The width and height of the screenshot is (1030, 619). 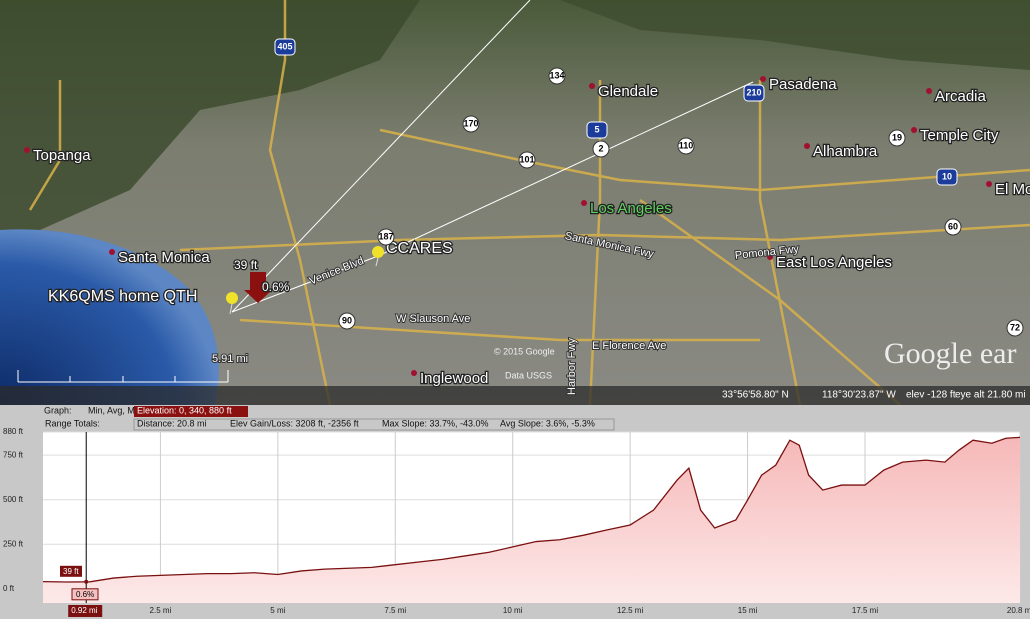 I want to click on place-label: Glendale, so click(x=628, y=91).